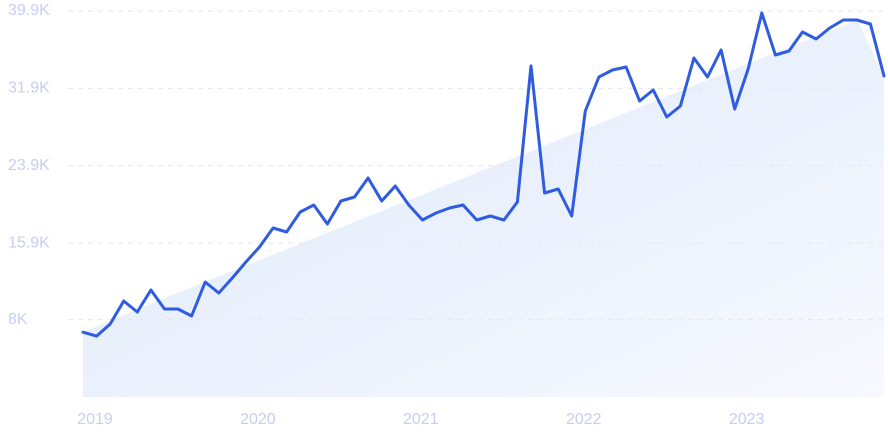 The image size is (888, 443). What do you see at coordinates (421, 419) in the screenshot?
I see `x-tick-label: 2021` at bounding box center [421, 419].